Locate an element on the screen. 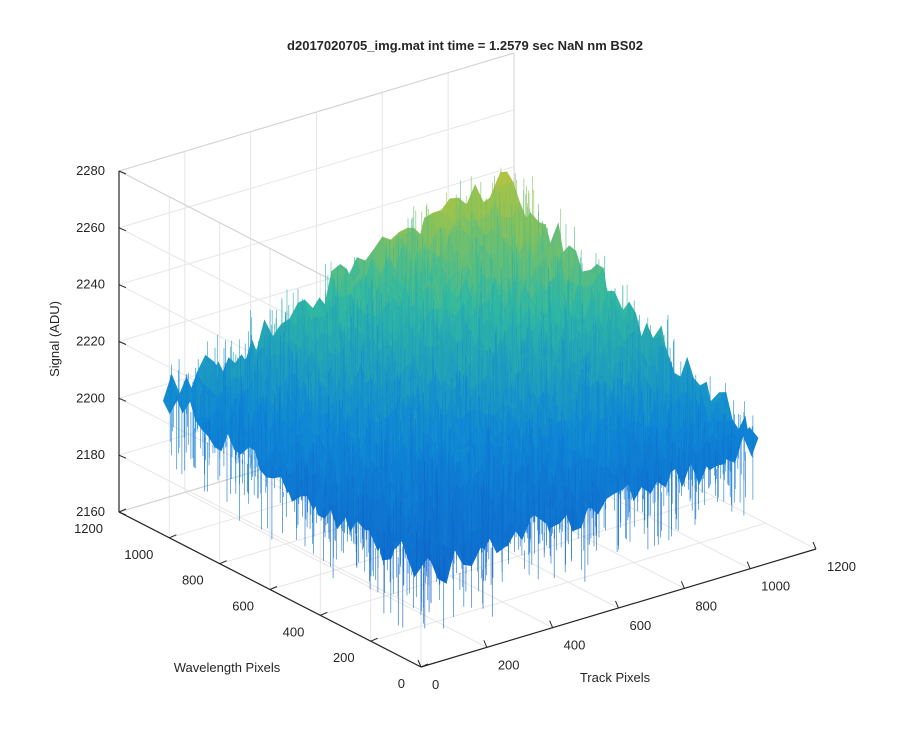 The height and width of the screenshot is (750, 900). x-tick-label: 400 is located at coordinates (575, 645).